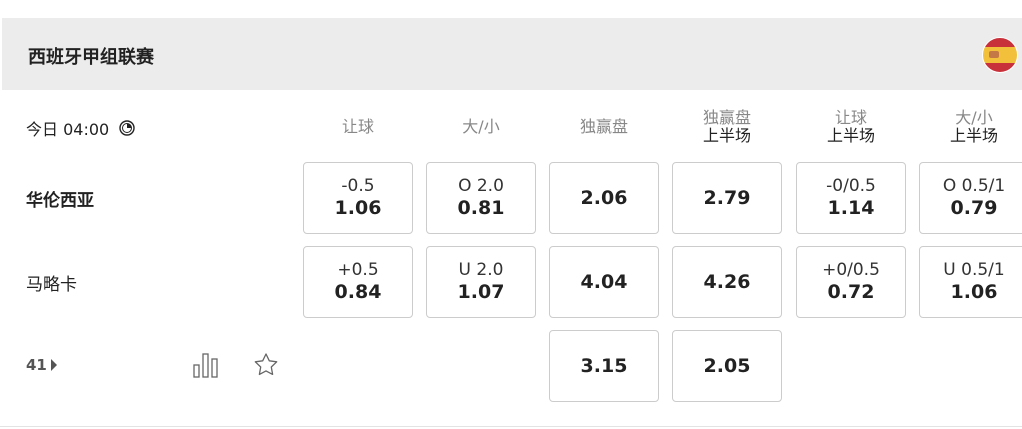  I want to click on column-header: 让球 上半场, so click(851, 127).